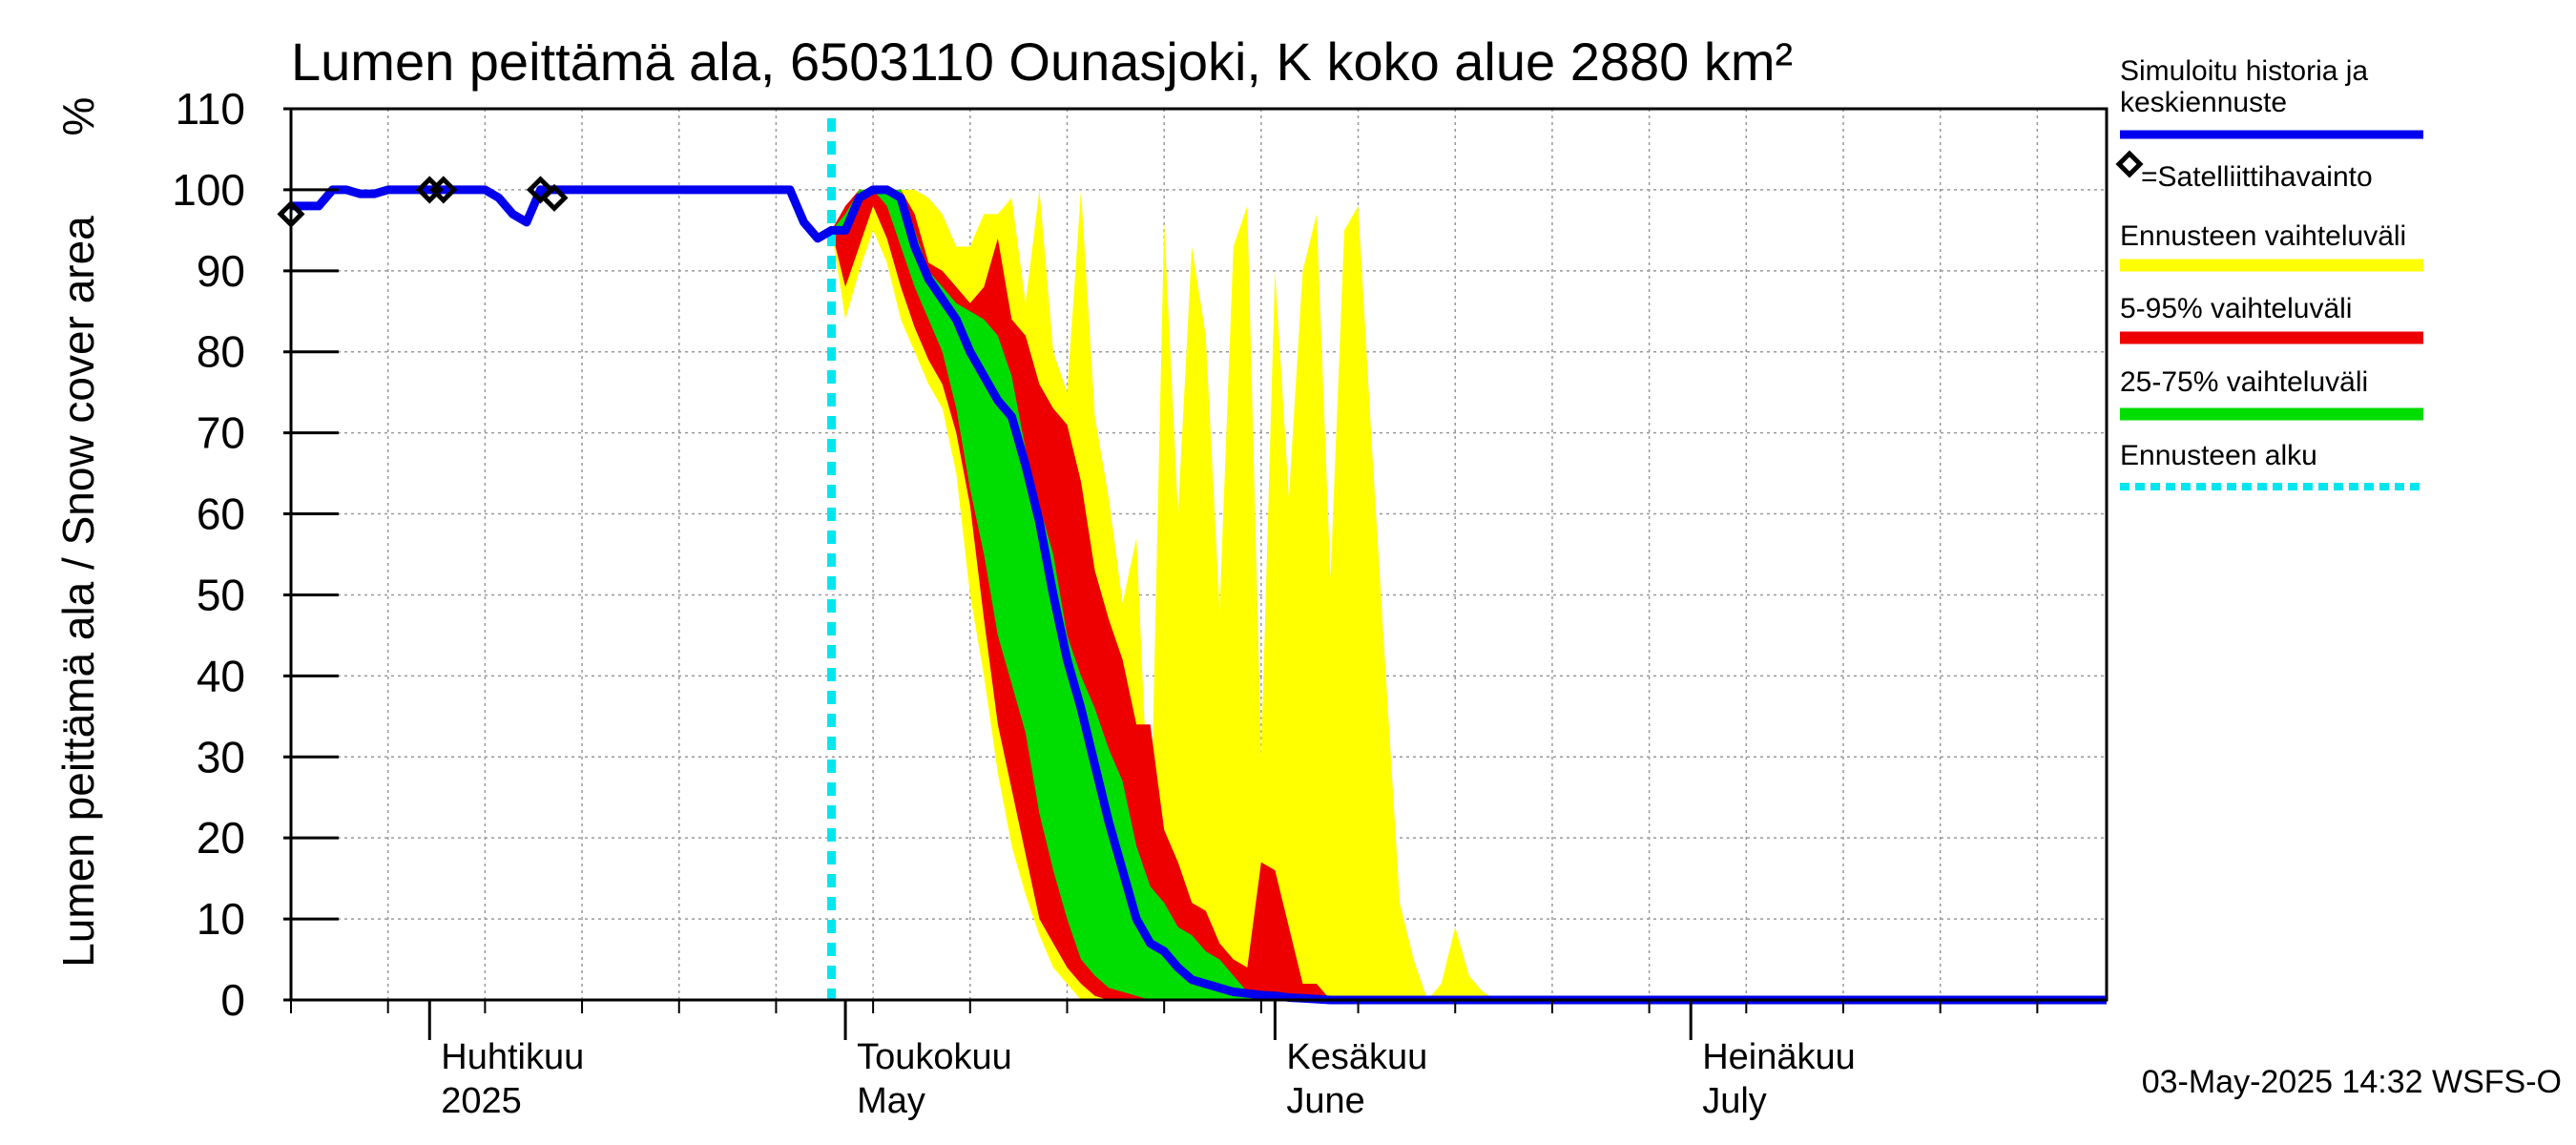  Describe the element at coordinates (208, 190) in the screenshot. I see `y-tick-label: 100` at that location.